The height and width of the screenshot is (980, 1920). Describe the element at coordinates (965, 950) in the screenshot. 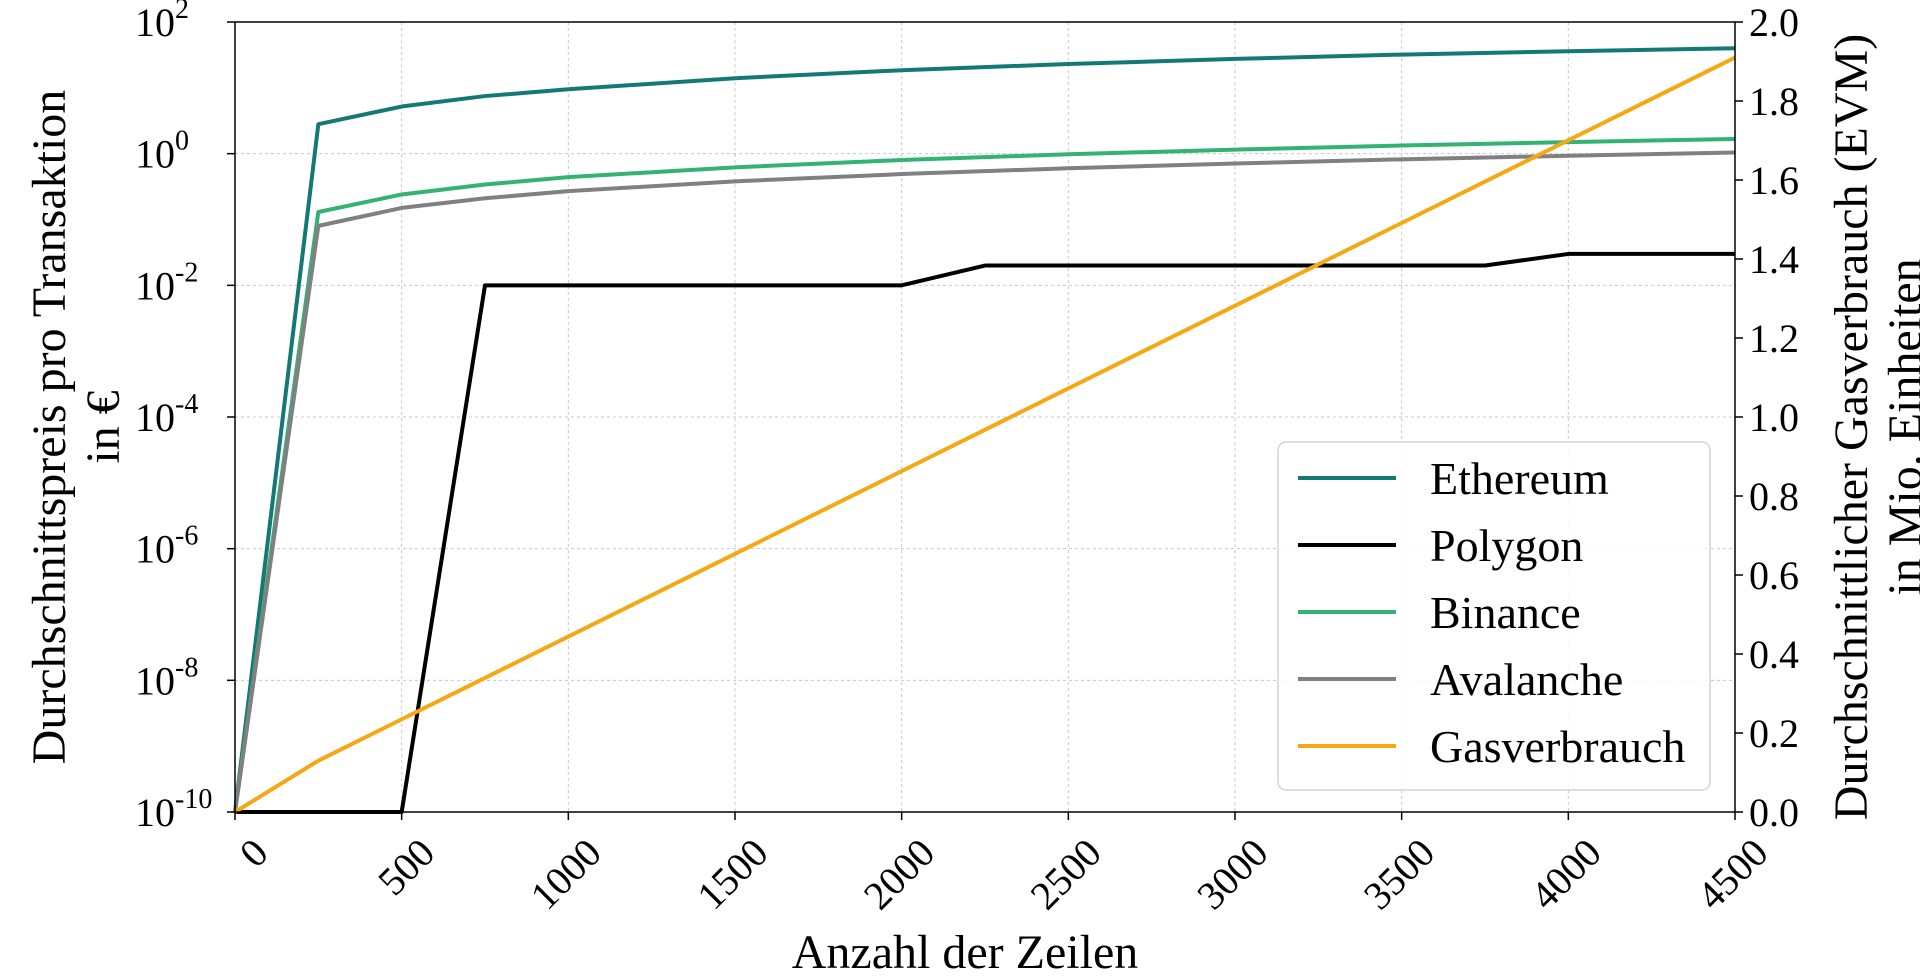

I see `x-axis-title: Anzahl der Zeilen` at that location.